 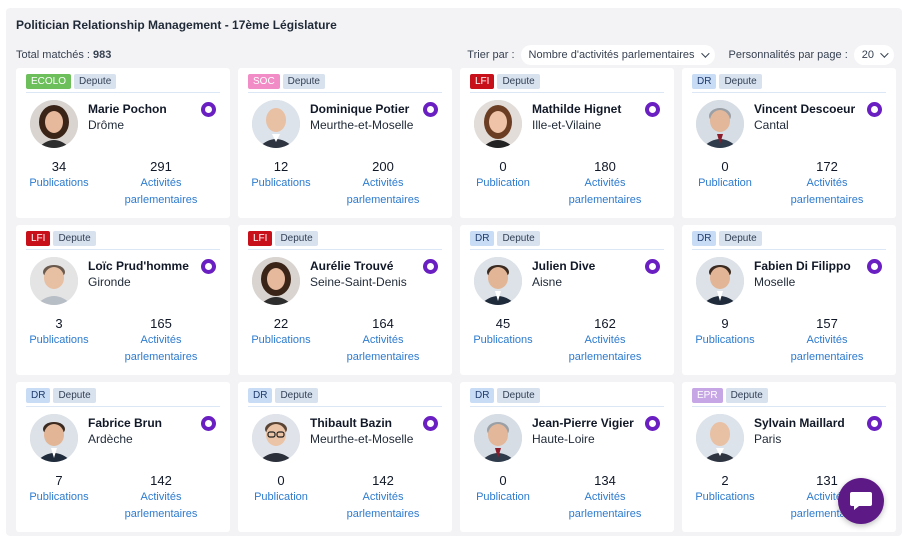 I want to click on name-text: Marie Pochon, so click(x=127, y=109).